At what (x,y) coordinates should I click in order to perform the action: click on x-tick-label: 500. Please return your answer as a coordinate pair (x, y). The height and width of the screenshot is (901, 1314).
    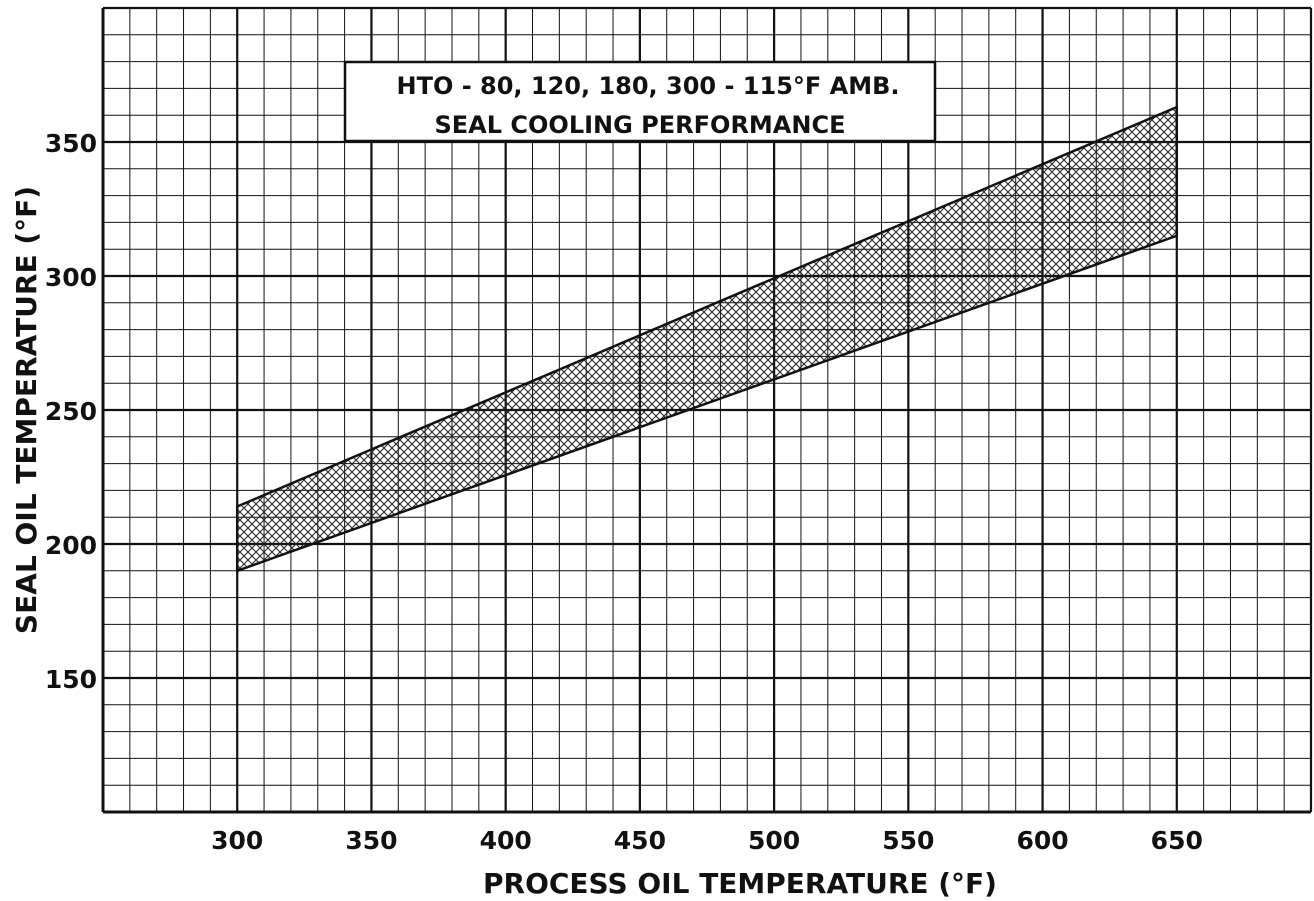
    Looking at the image, I should click on (774, 840).